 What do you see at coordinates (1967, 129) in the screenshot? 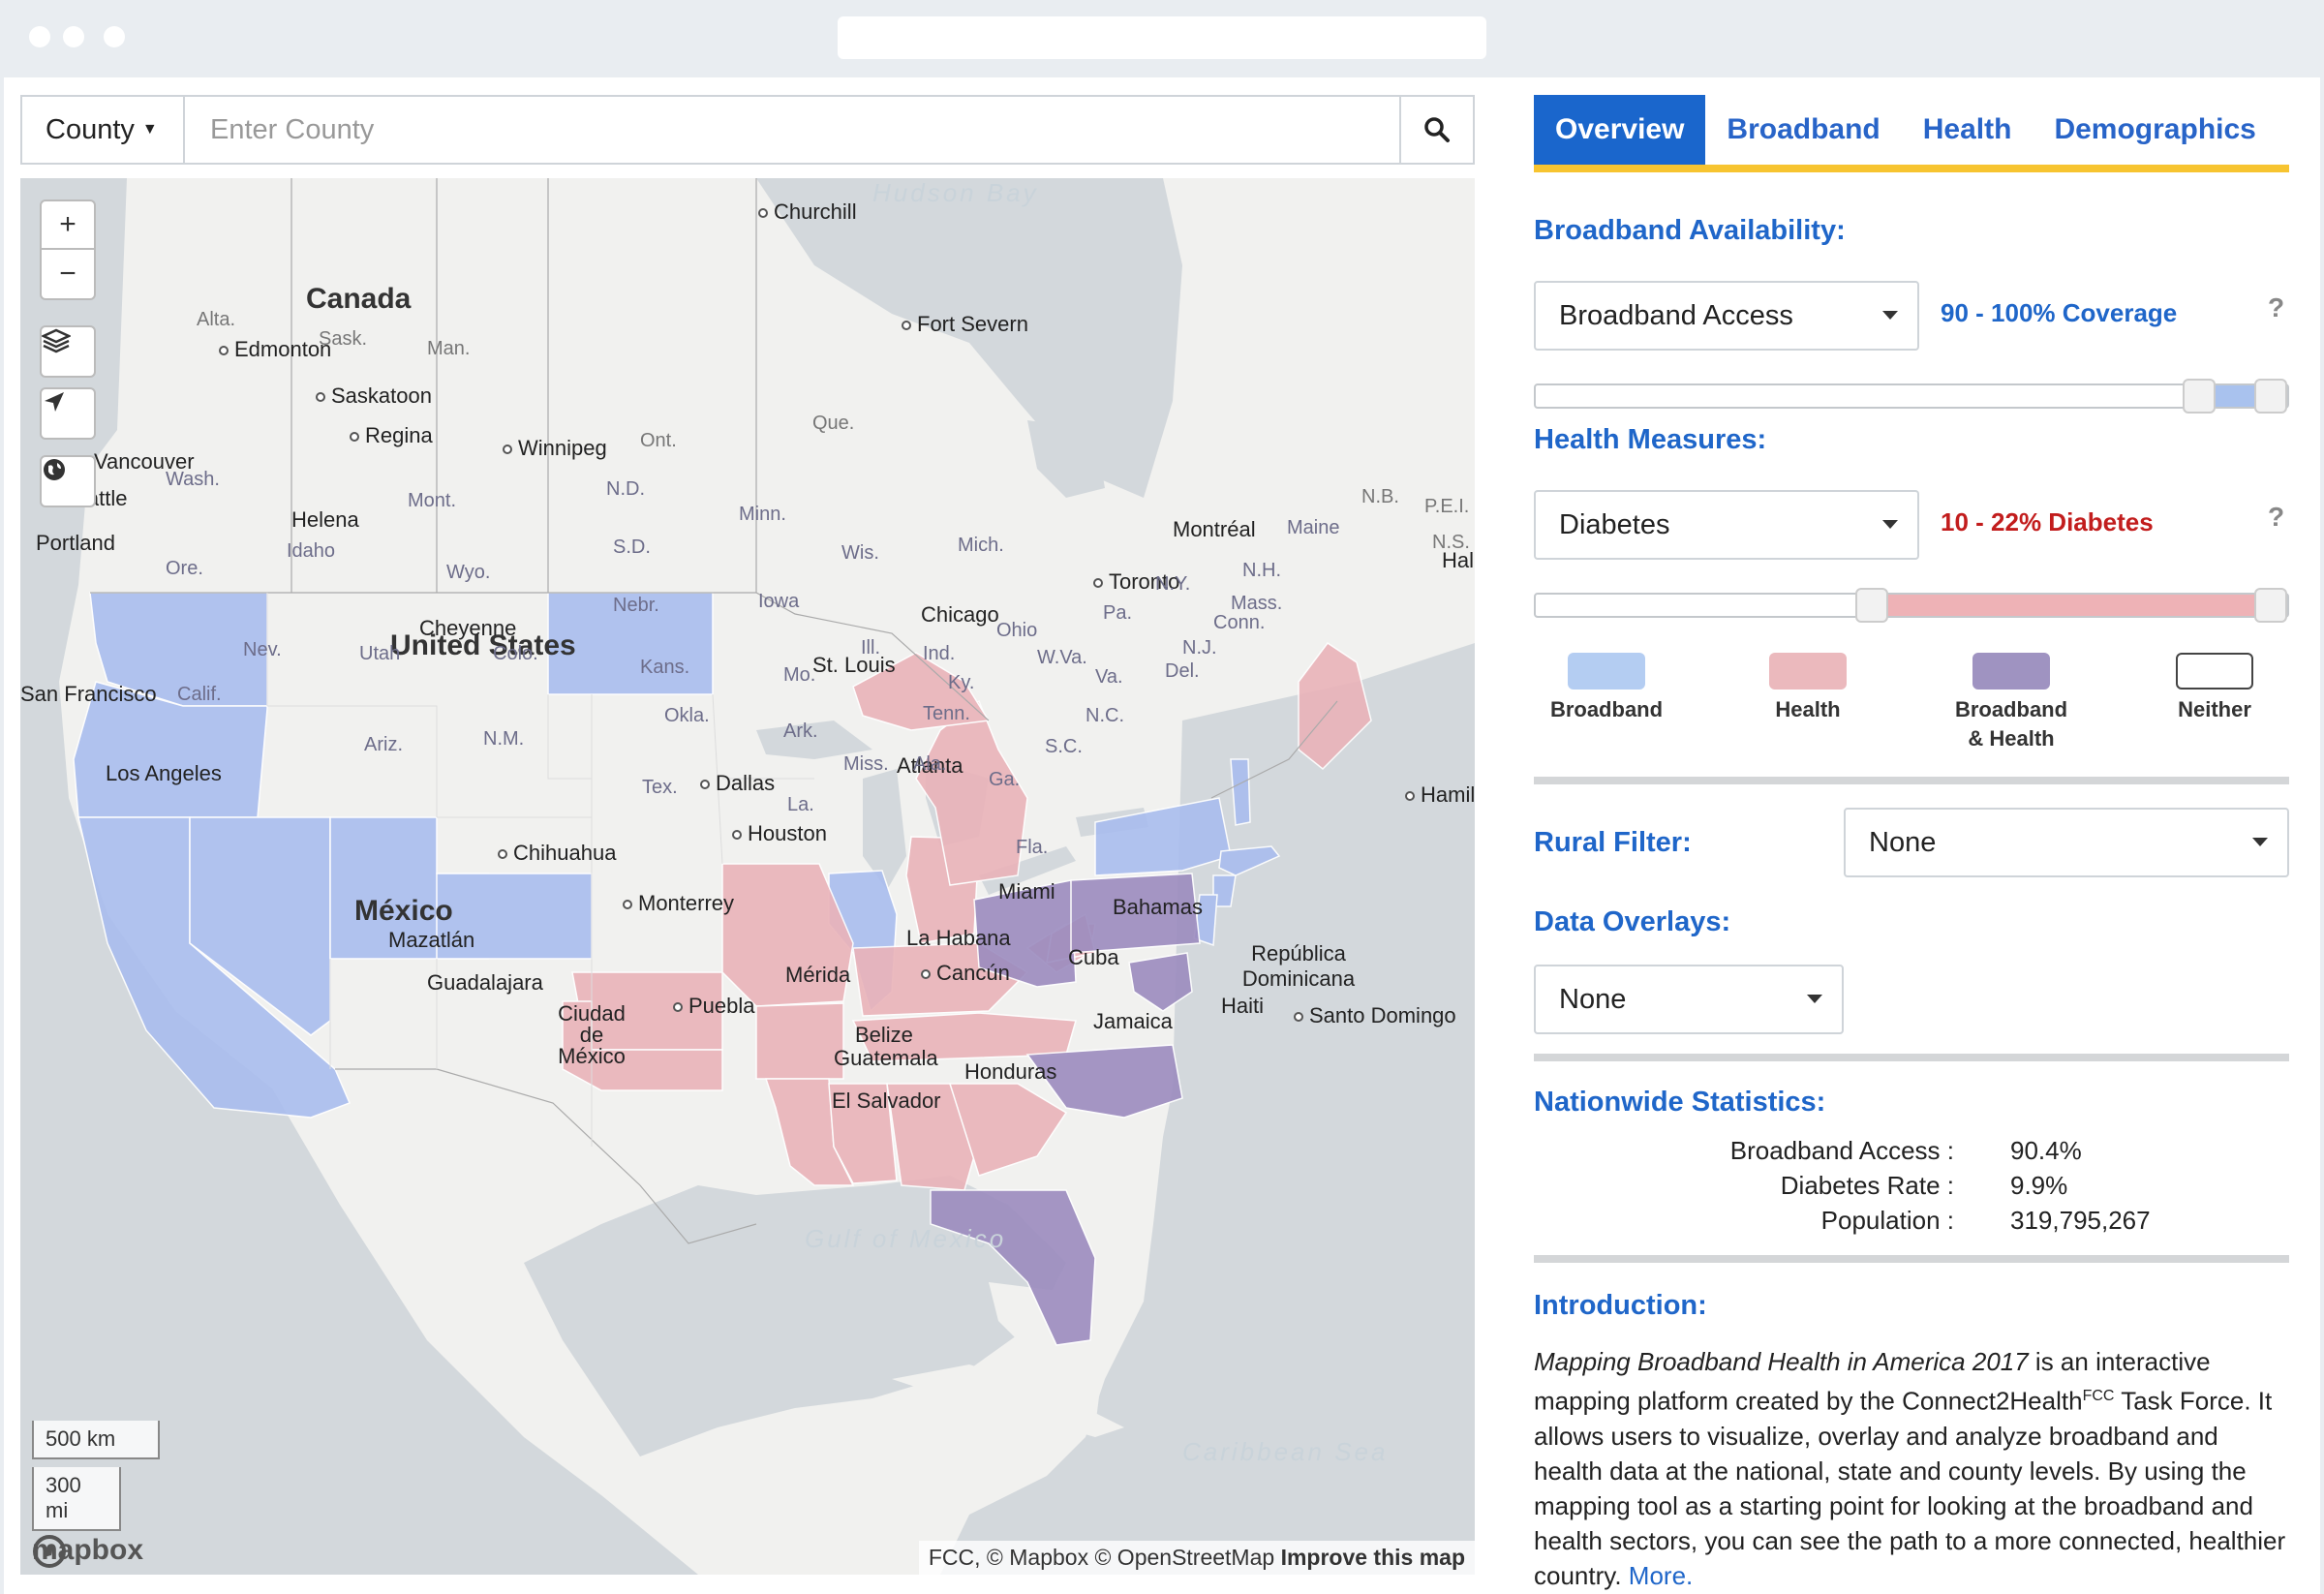
I see `tab-health: Health` at bounding box center [1967, 129].